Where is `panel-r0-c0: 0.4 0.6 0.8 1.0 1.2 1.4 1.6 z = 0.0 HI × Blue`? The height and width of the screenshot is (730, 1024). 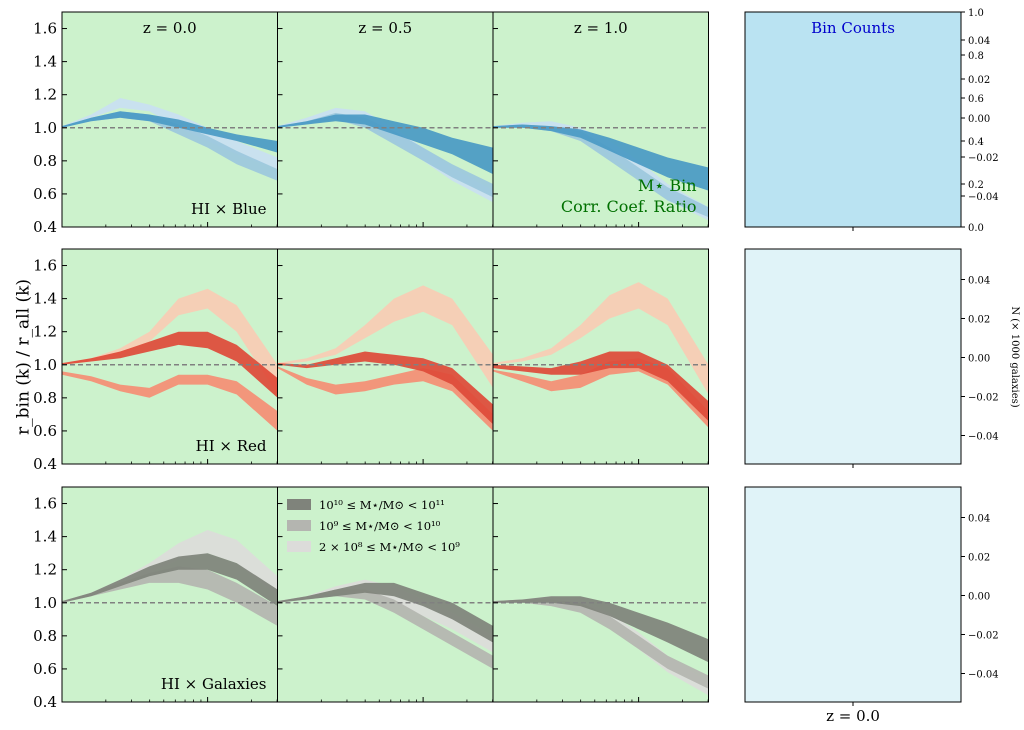 panel-r0-c0: 0.4 0.6 0.8 1.0 1.2 1.4 1.6 z = 0.0 HI × Blue is located at coordinates (155, 123).